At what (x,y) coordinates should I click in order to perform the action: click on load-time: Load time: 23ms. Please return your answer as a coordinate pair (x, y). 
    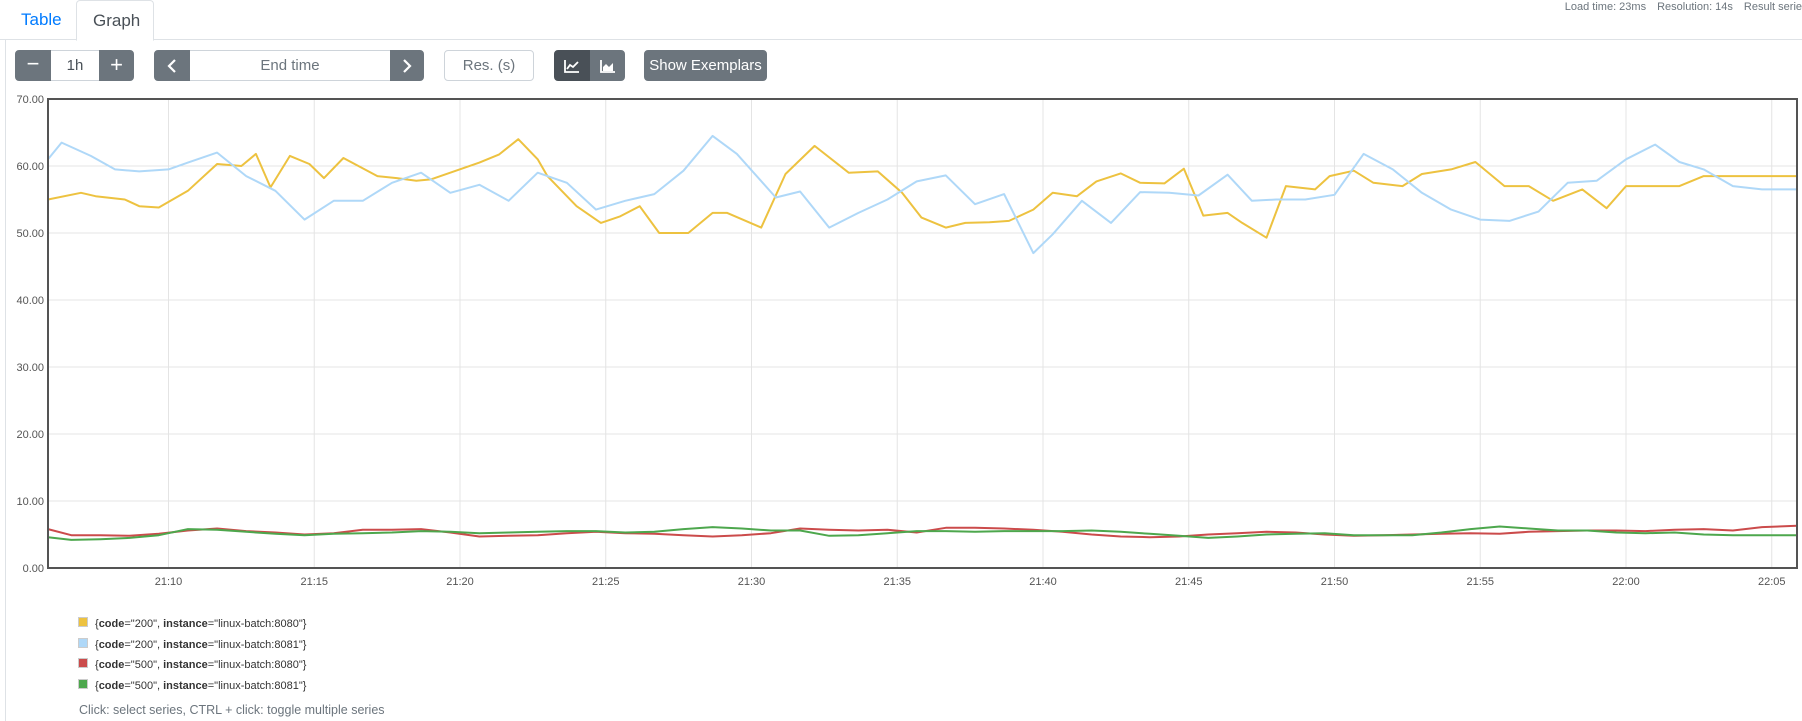
    Looking at the image, I should click on (1605, 7).